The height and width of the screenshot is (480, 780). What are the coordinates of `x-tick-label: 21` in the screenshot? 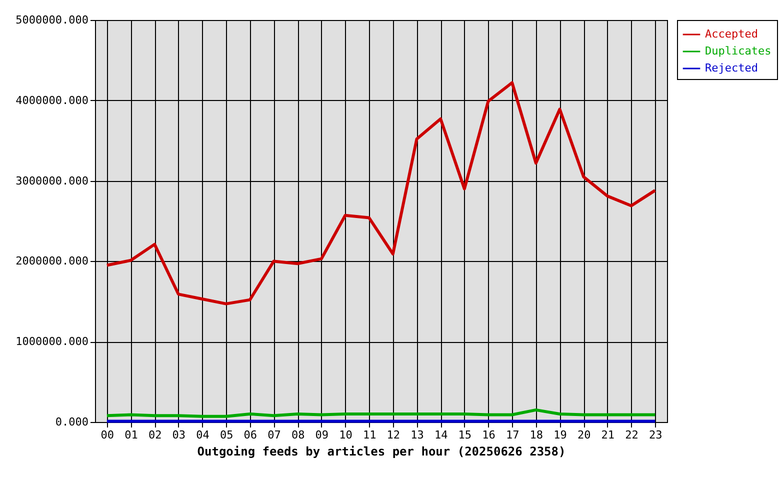 It's located at (608, 435).